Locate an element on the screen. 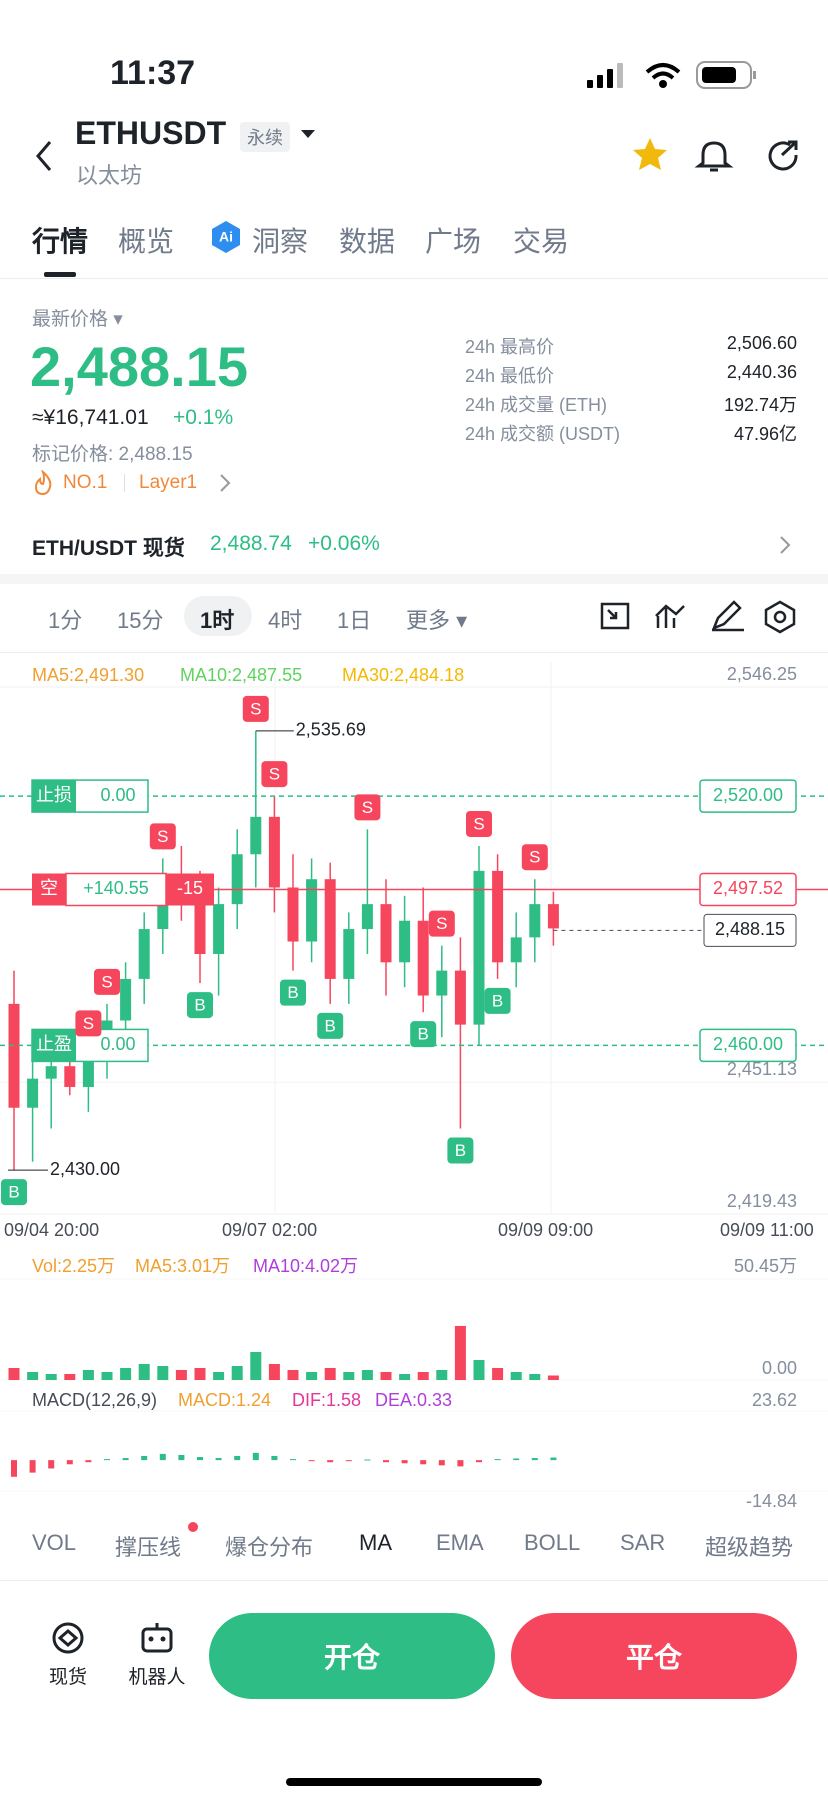 This screenshot has width=828, height=1798. close-button: 平仓 is located at coordinates (654, 1656).